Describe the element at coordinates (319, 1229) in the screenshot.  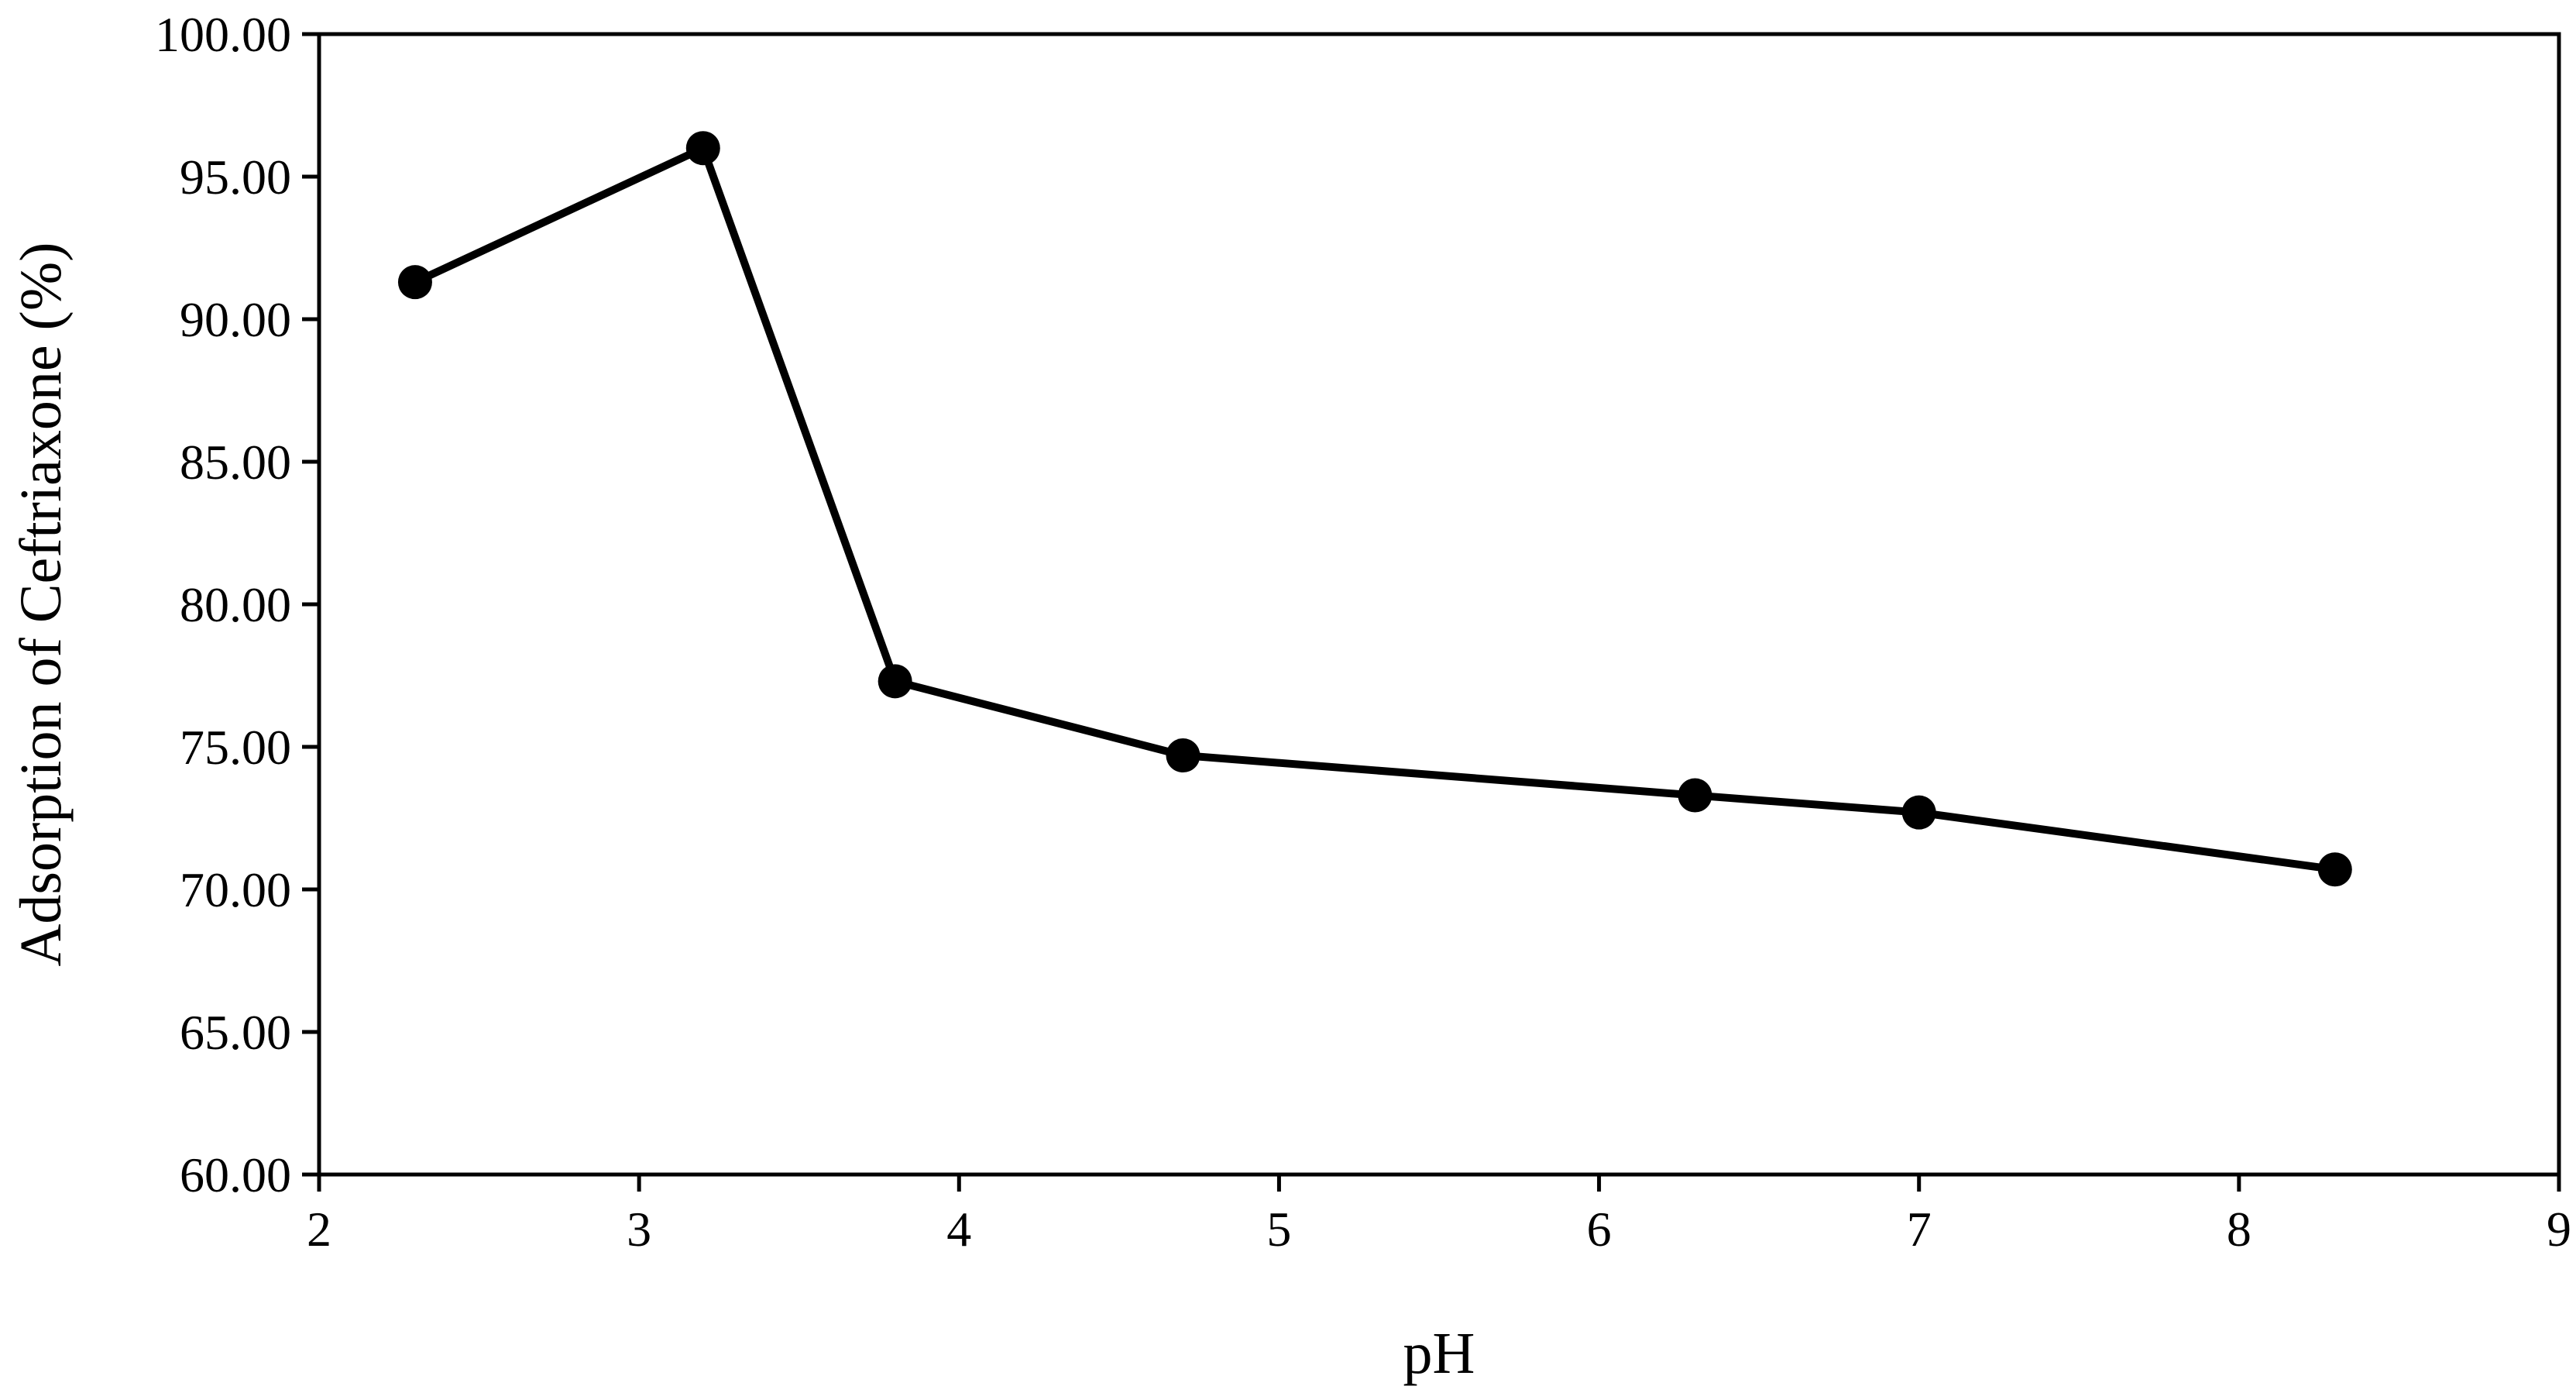
I see `x-tick-label: 2` at that location.